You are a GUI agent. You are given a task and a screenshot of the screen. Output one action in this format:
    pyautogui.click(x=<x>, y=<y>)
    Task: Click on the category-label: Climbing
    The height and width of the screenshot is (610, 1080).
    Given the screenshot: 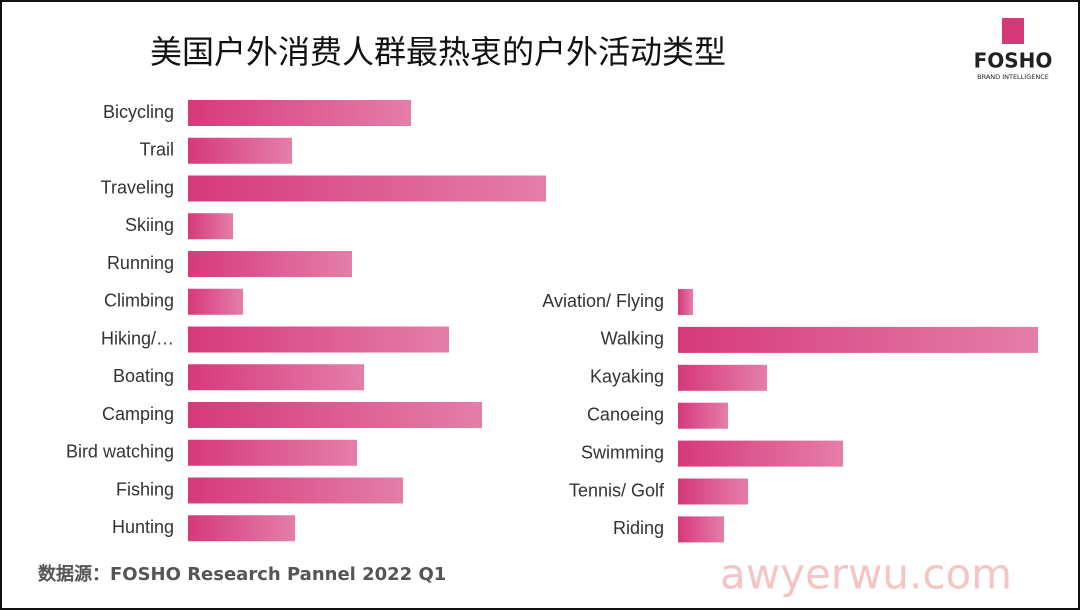 What is the action you would take?
    pyautogui.click(x=139, y=301)
    